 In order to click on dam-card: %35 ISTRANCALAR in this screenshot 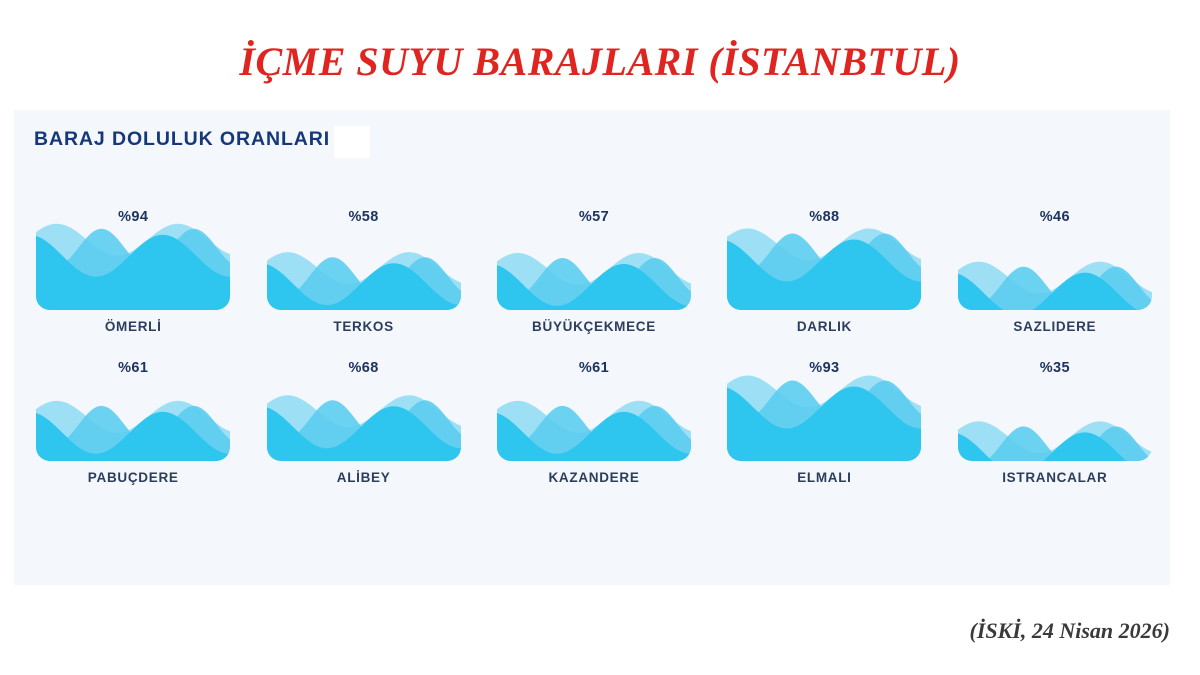, I will do `click(1055, 415)`.